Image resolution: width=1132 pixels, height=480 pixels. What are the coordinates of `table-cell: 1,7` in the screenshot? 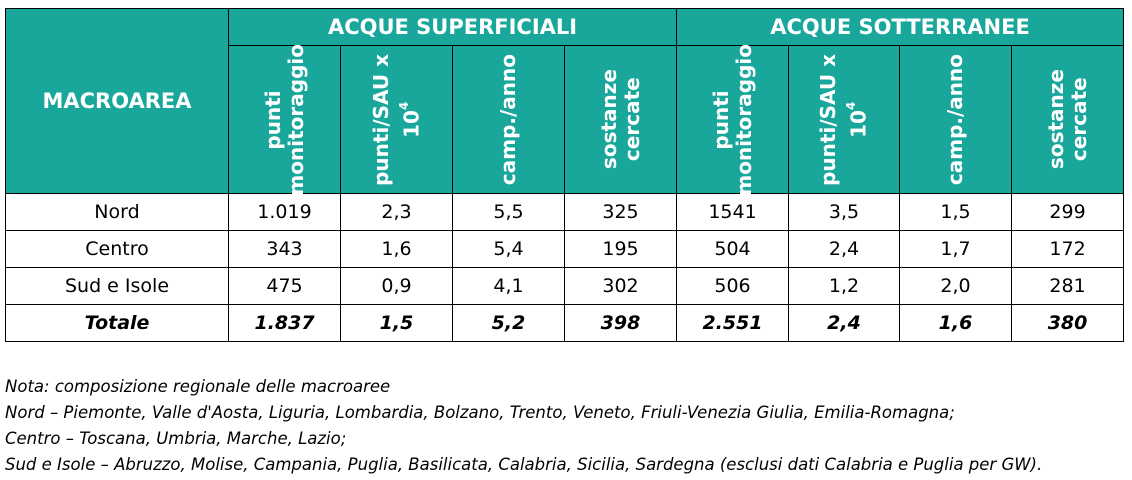 It's located at (956, 249).